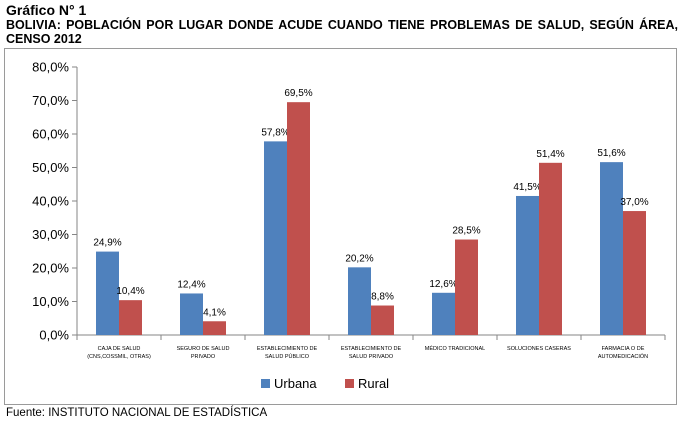 Image resolution: width=684 pixels, height=425 pixels. What do you see at coordinates (50, 301) in the screenshot?
I see `y-tick-label: 10,0%` at bounding box center [50, 301].